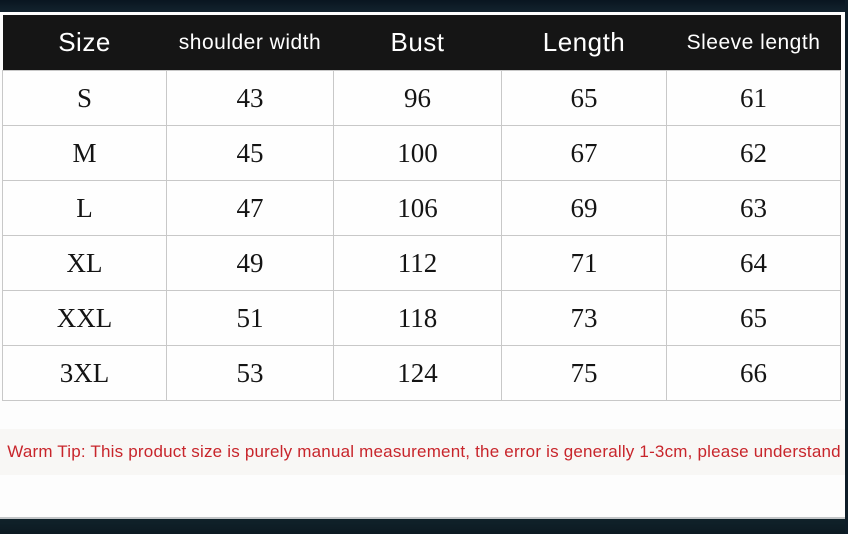 The width and height of the screenshot is (848, 534). I want to click on value-cell: 69, so click(584, 208).